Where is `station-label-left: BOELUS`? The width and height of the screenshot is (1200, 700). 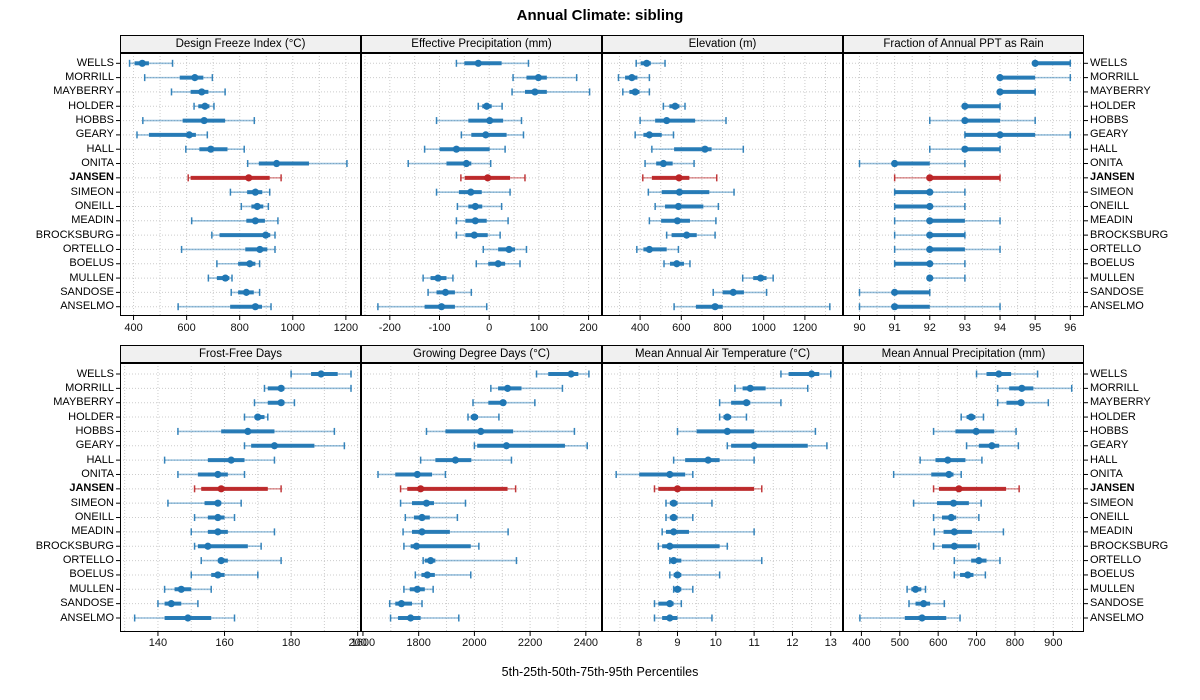
station-label-left: BOELUS is located at coordinates (91, 574).